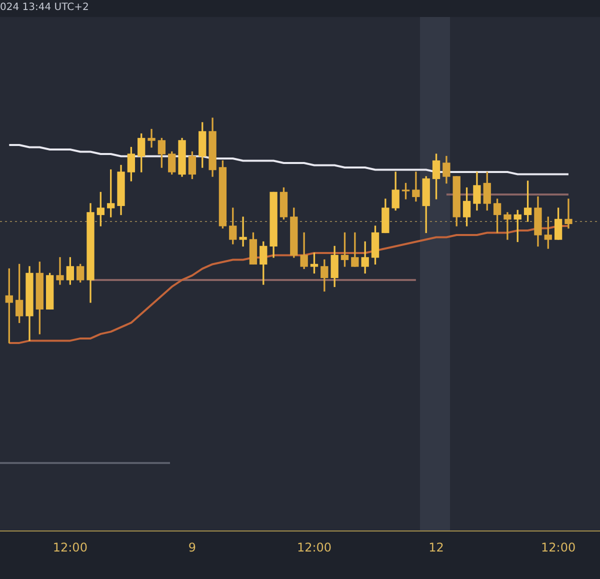 The image size is (600, 579). Describe the element at coordinates (44, 7) in the screenshot. I see `text: 024 13:44 UTC+2` at that location.